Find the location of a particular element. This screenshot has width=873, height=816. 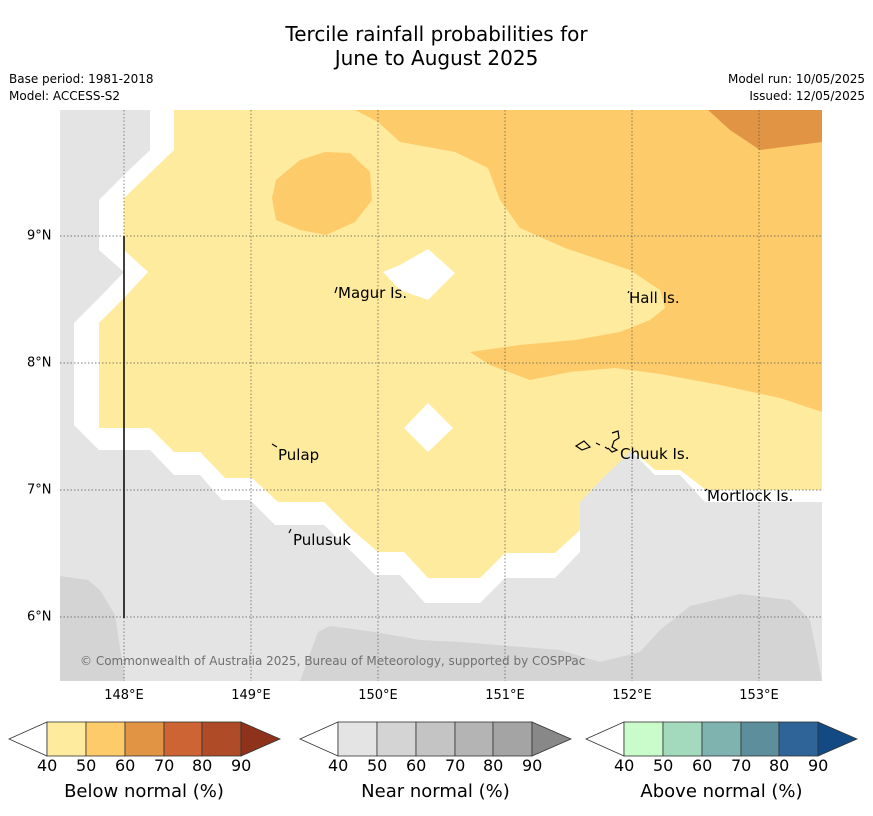

title-line-1: Tercile rainfall probabilities for is located at coordinates (436, 34).